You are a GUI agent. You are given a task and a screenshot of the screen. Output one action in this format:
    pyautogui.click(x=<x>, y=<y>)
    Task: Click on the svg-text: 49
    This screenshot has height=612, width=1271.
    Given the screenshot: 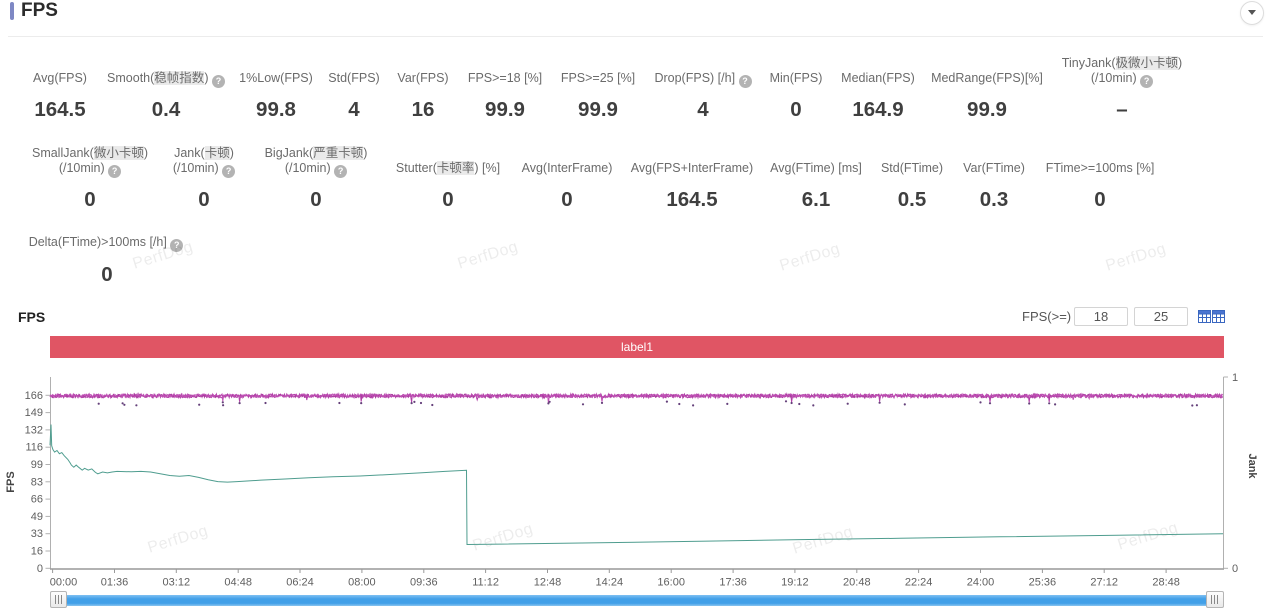 What is the action you would take?
    pyautogui.click(x=37, y=517)
    